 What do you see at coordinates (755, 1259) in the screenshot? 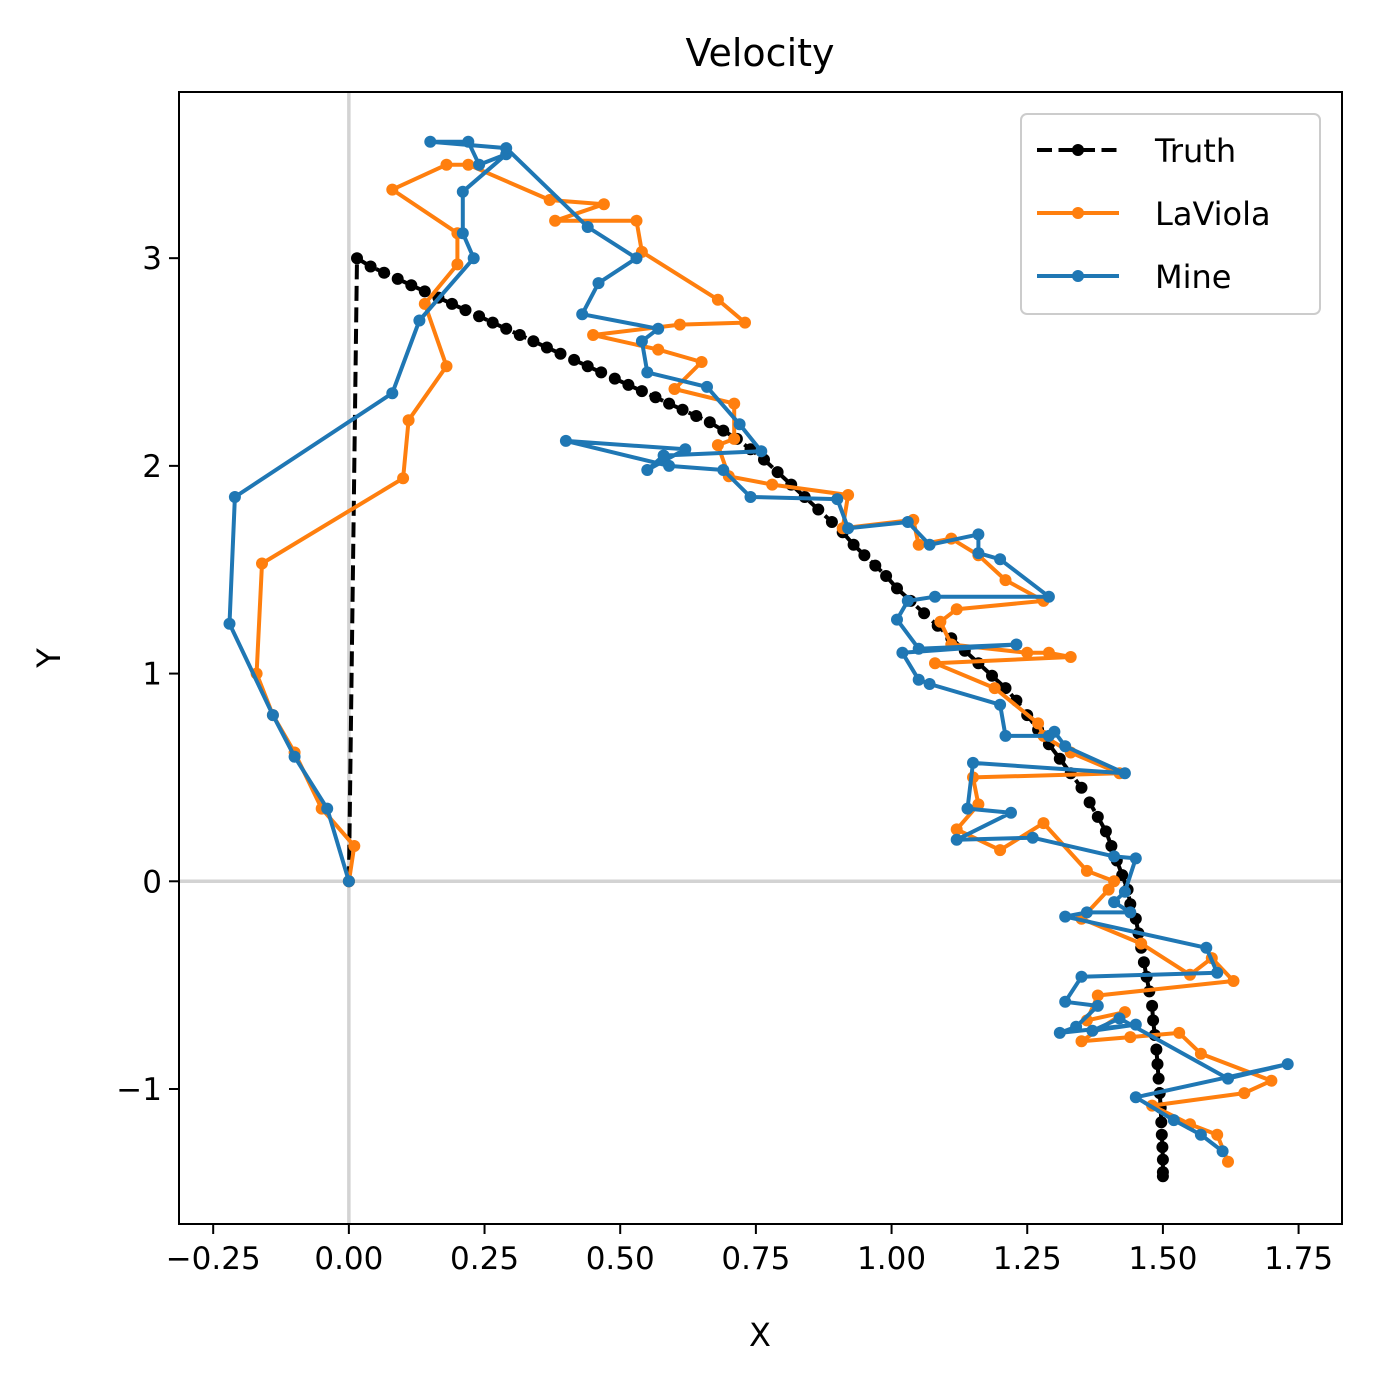
I see `x-tick-label: 0.75` at bounding box center [755, 1259].